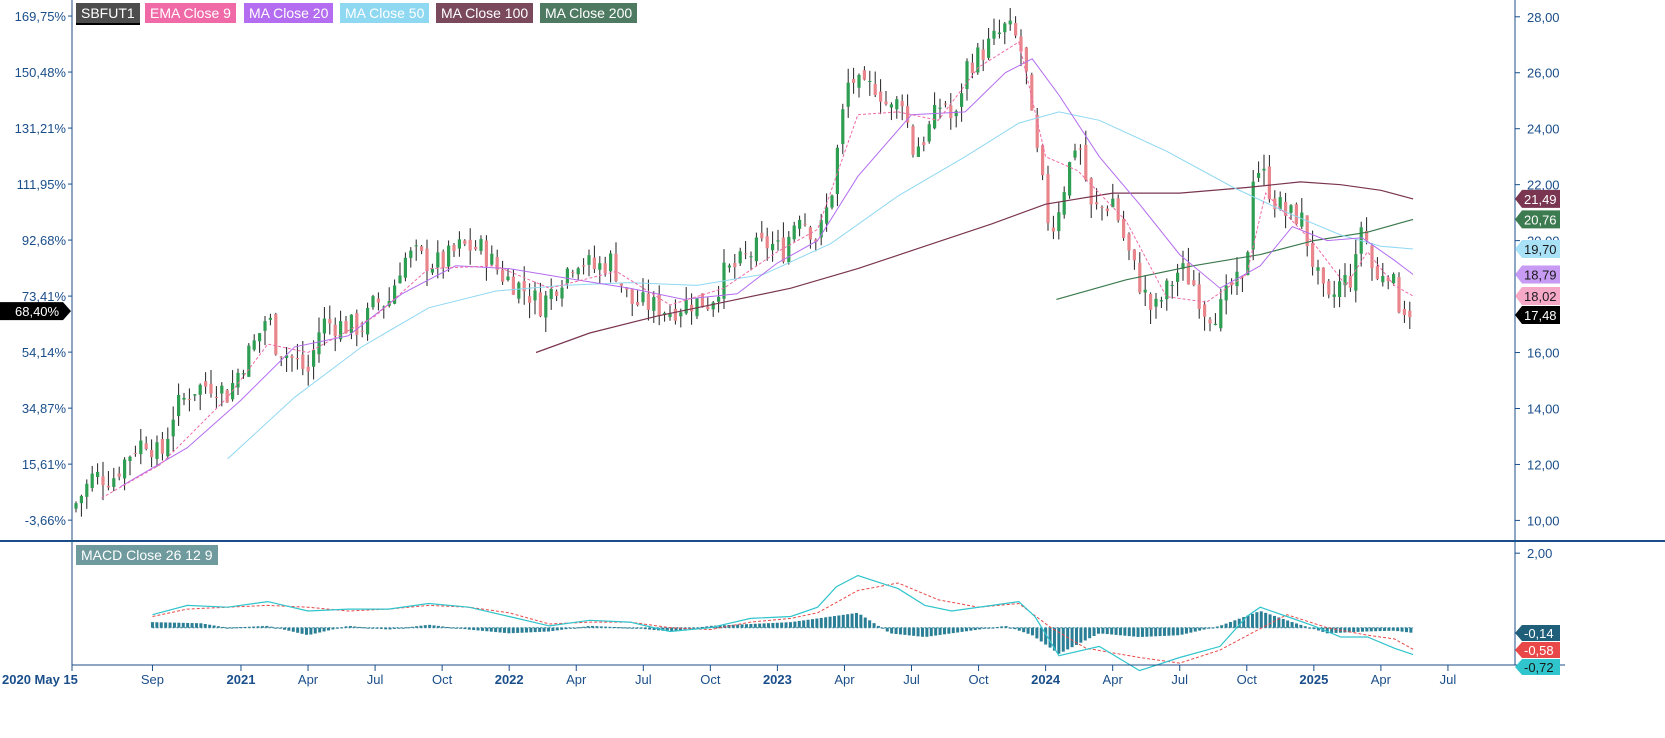 This screenshot has width=1665, height=738. What do you see at coordinates (44, 296) in the screenshot?
I see `percent-tick-label: 73,41%` at bounding box center [44, 296].